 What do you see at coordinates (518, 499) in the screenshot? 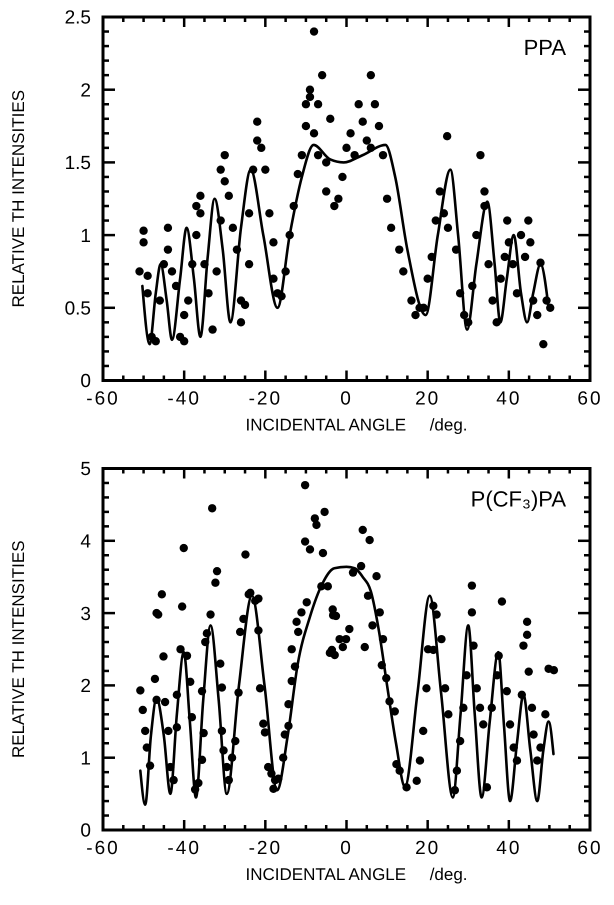
I see `annotation: P(CF₃)PA` at bounding box center [518, 499].